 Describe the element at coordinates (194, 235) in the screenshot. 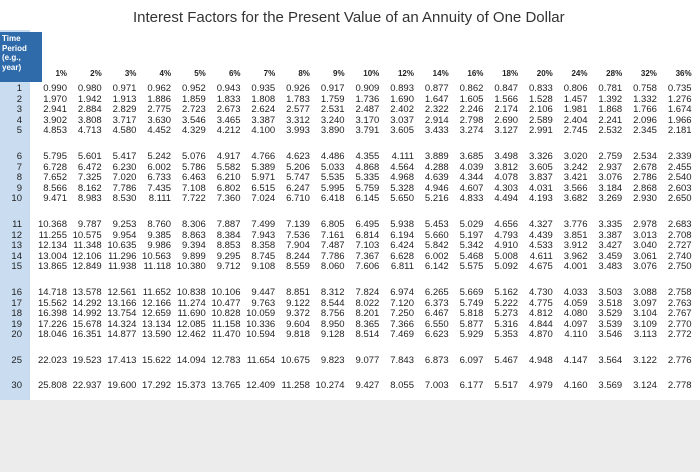

I see `factor: 8.863` at that location.